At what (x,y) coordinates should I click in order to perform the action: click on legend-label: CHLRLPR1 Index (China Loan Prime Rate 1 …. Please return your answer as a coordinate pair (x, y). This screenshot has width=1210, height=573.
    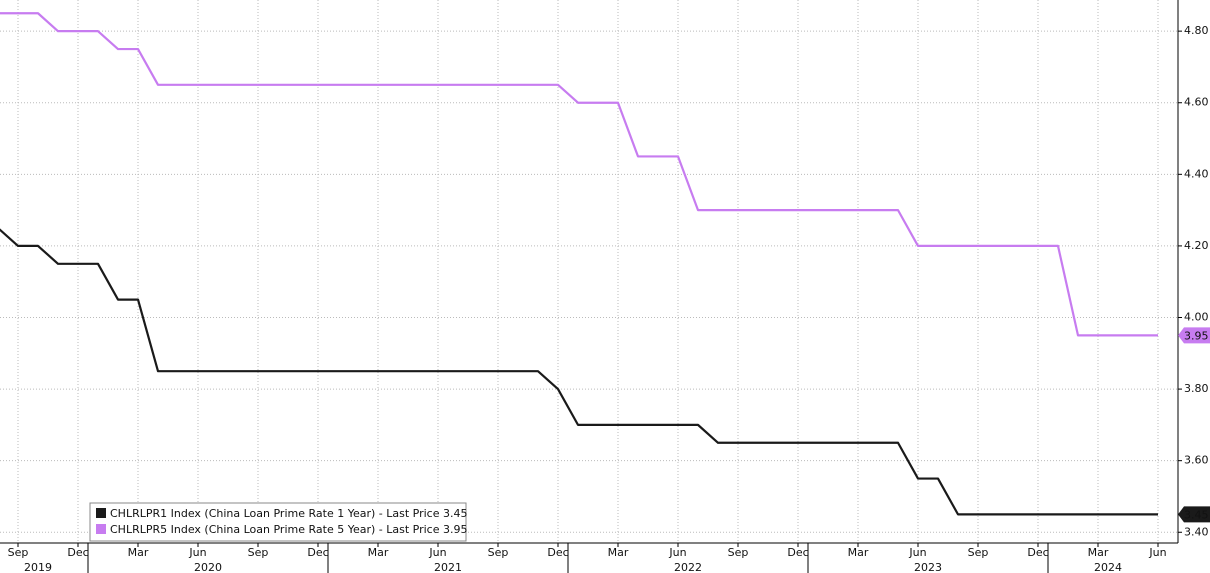
    Looking at the image, I should click on (288, 513).